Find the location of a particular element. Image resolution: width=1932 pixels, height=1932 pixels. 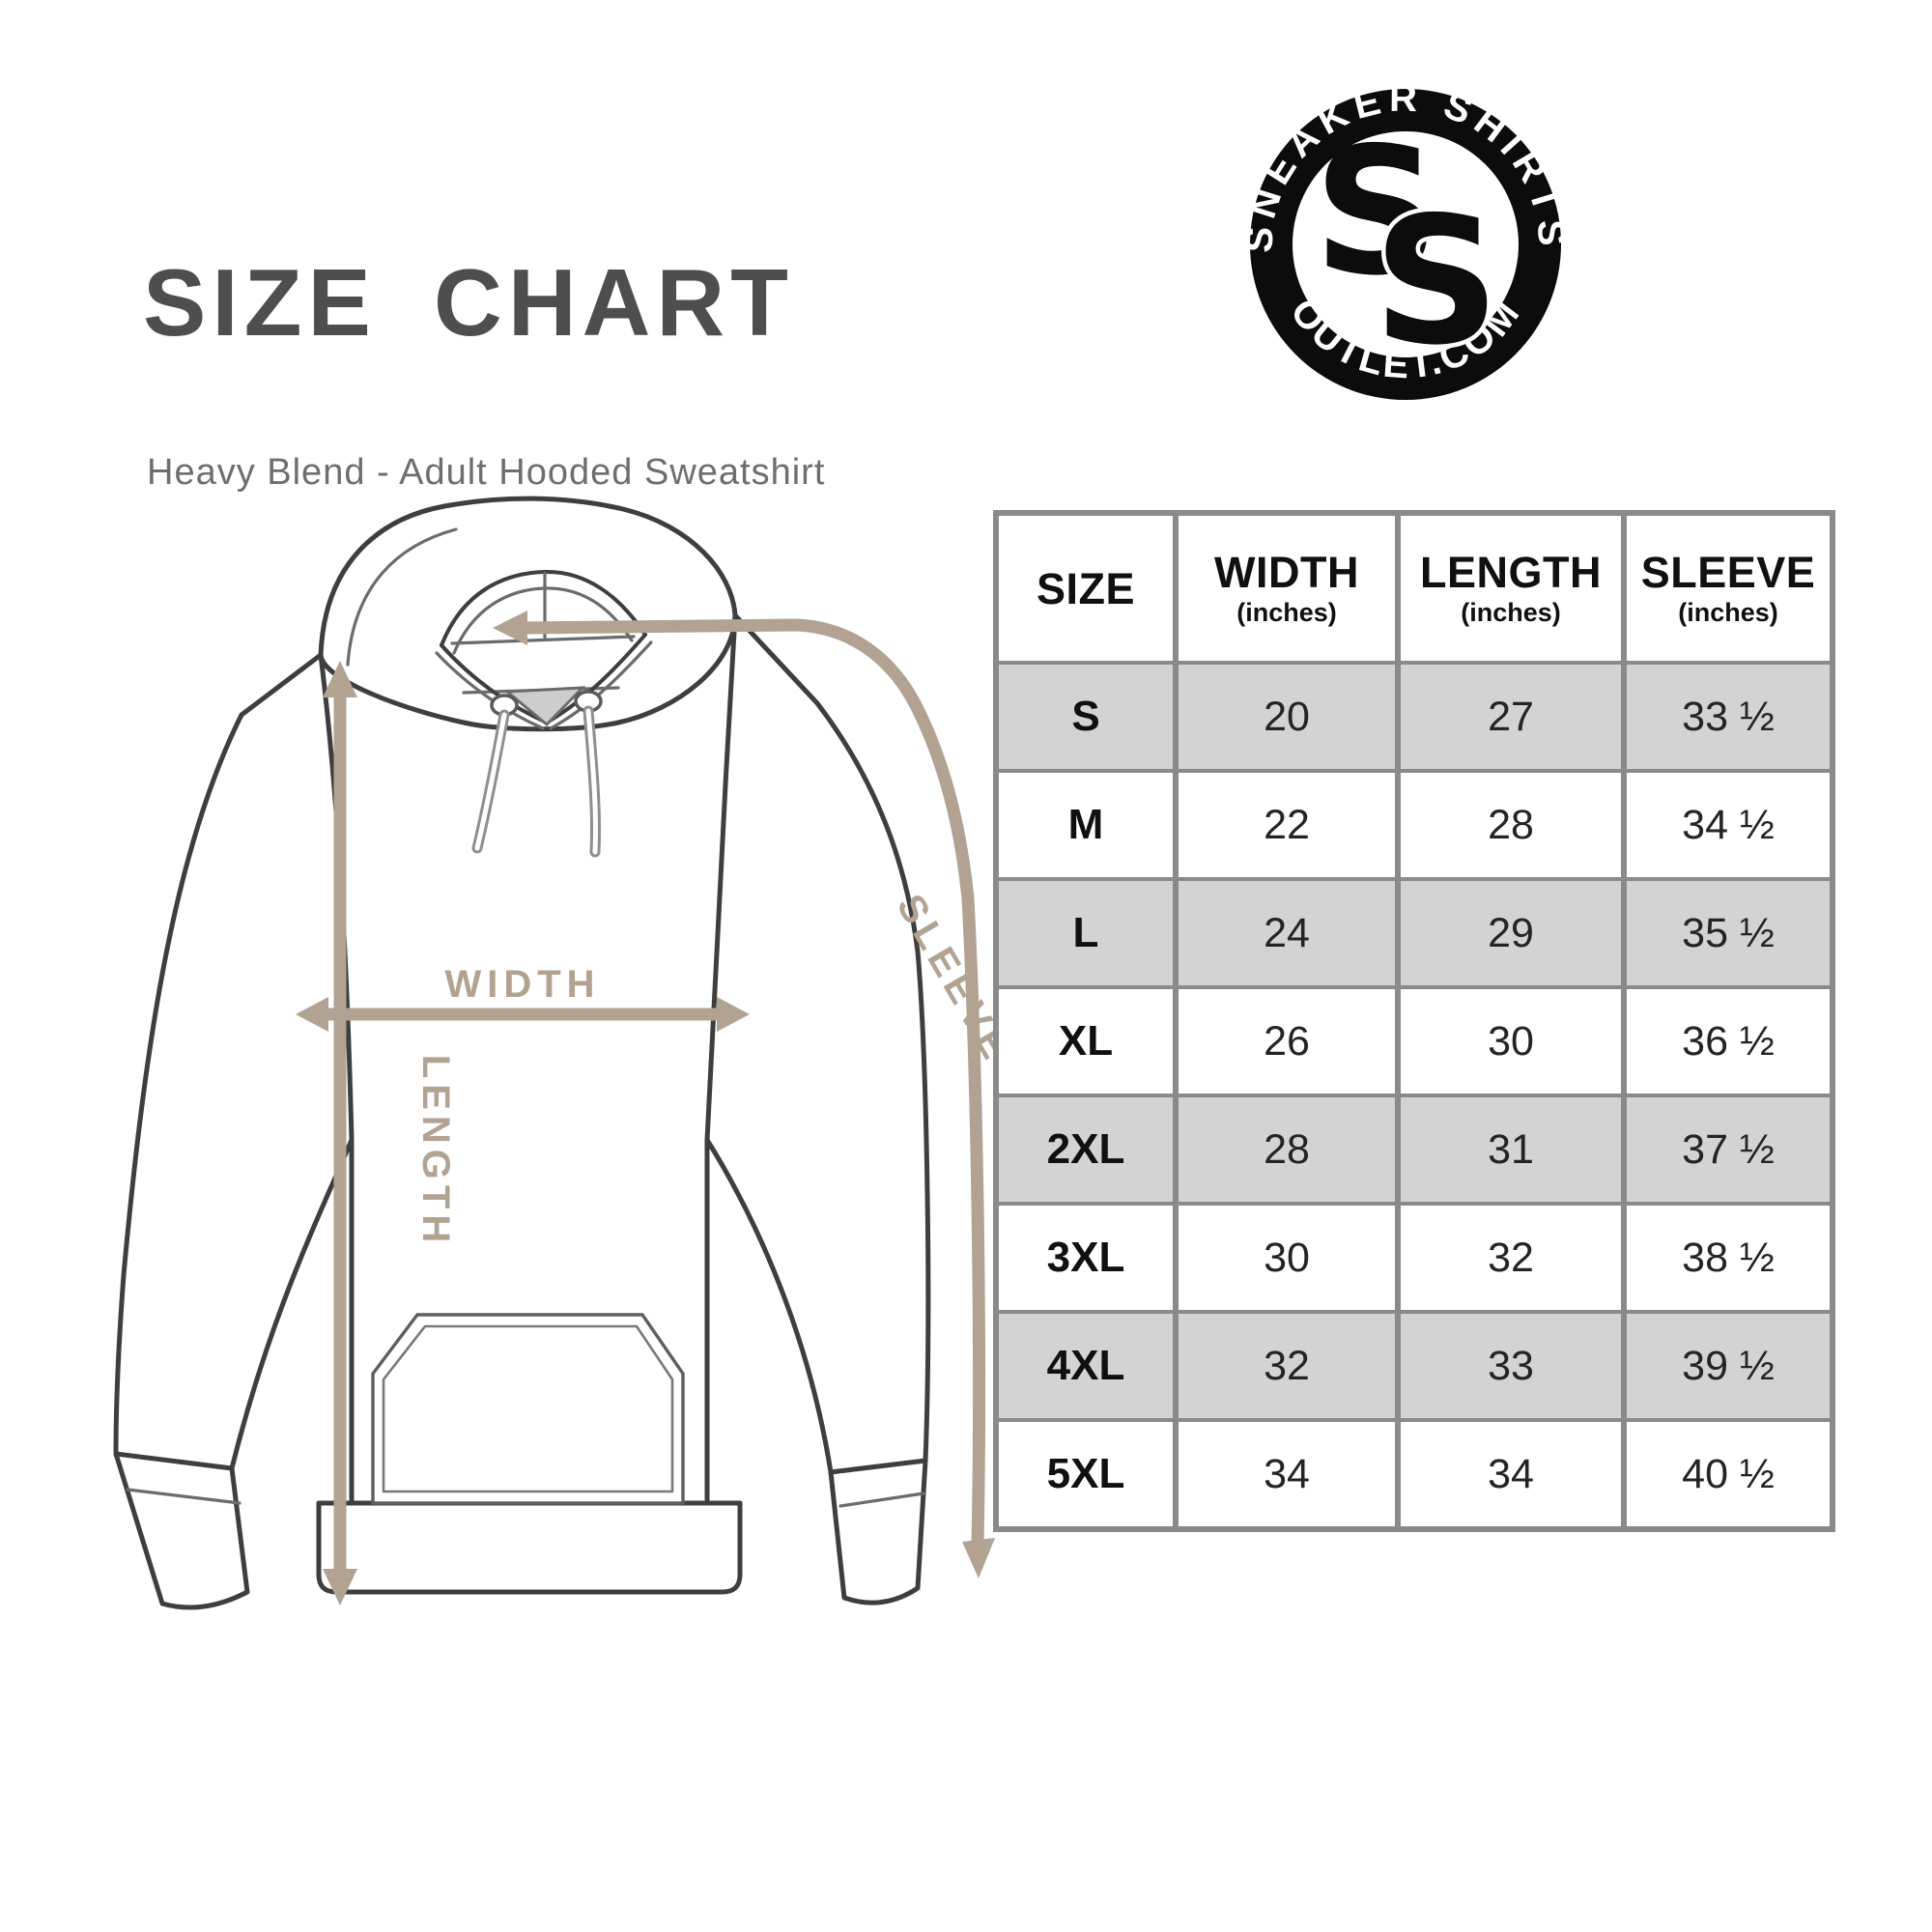

table-cell-size: 3XL is located at coordinates (1086, 1258).